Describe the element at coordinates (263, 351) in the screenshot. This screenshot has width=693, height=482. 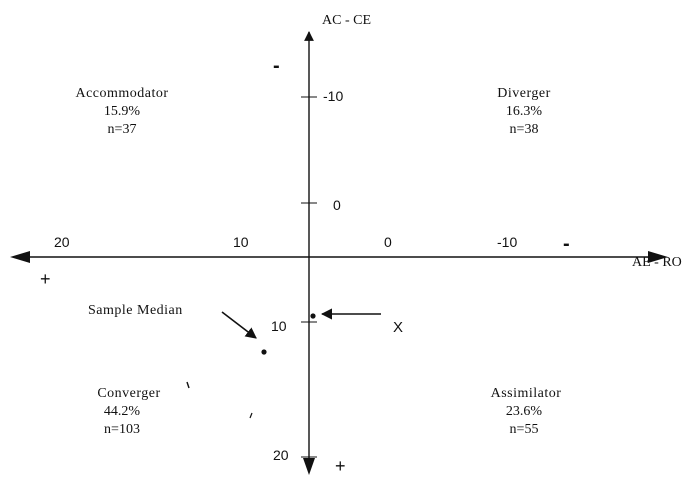
I see `sample-median-point` at that location.